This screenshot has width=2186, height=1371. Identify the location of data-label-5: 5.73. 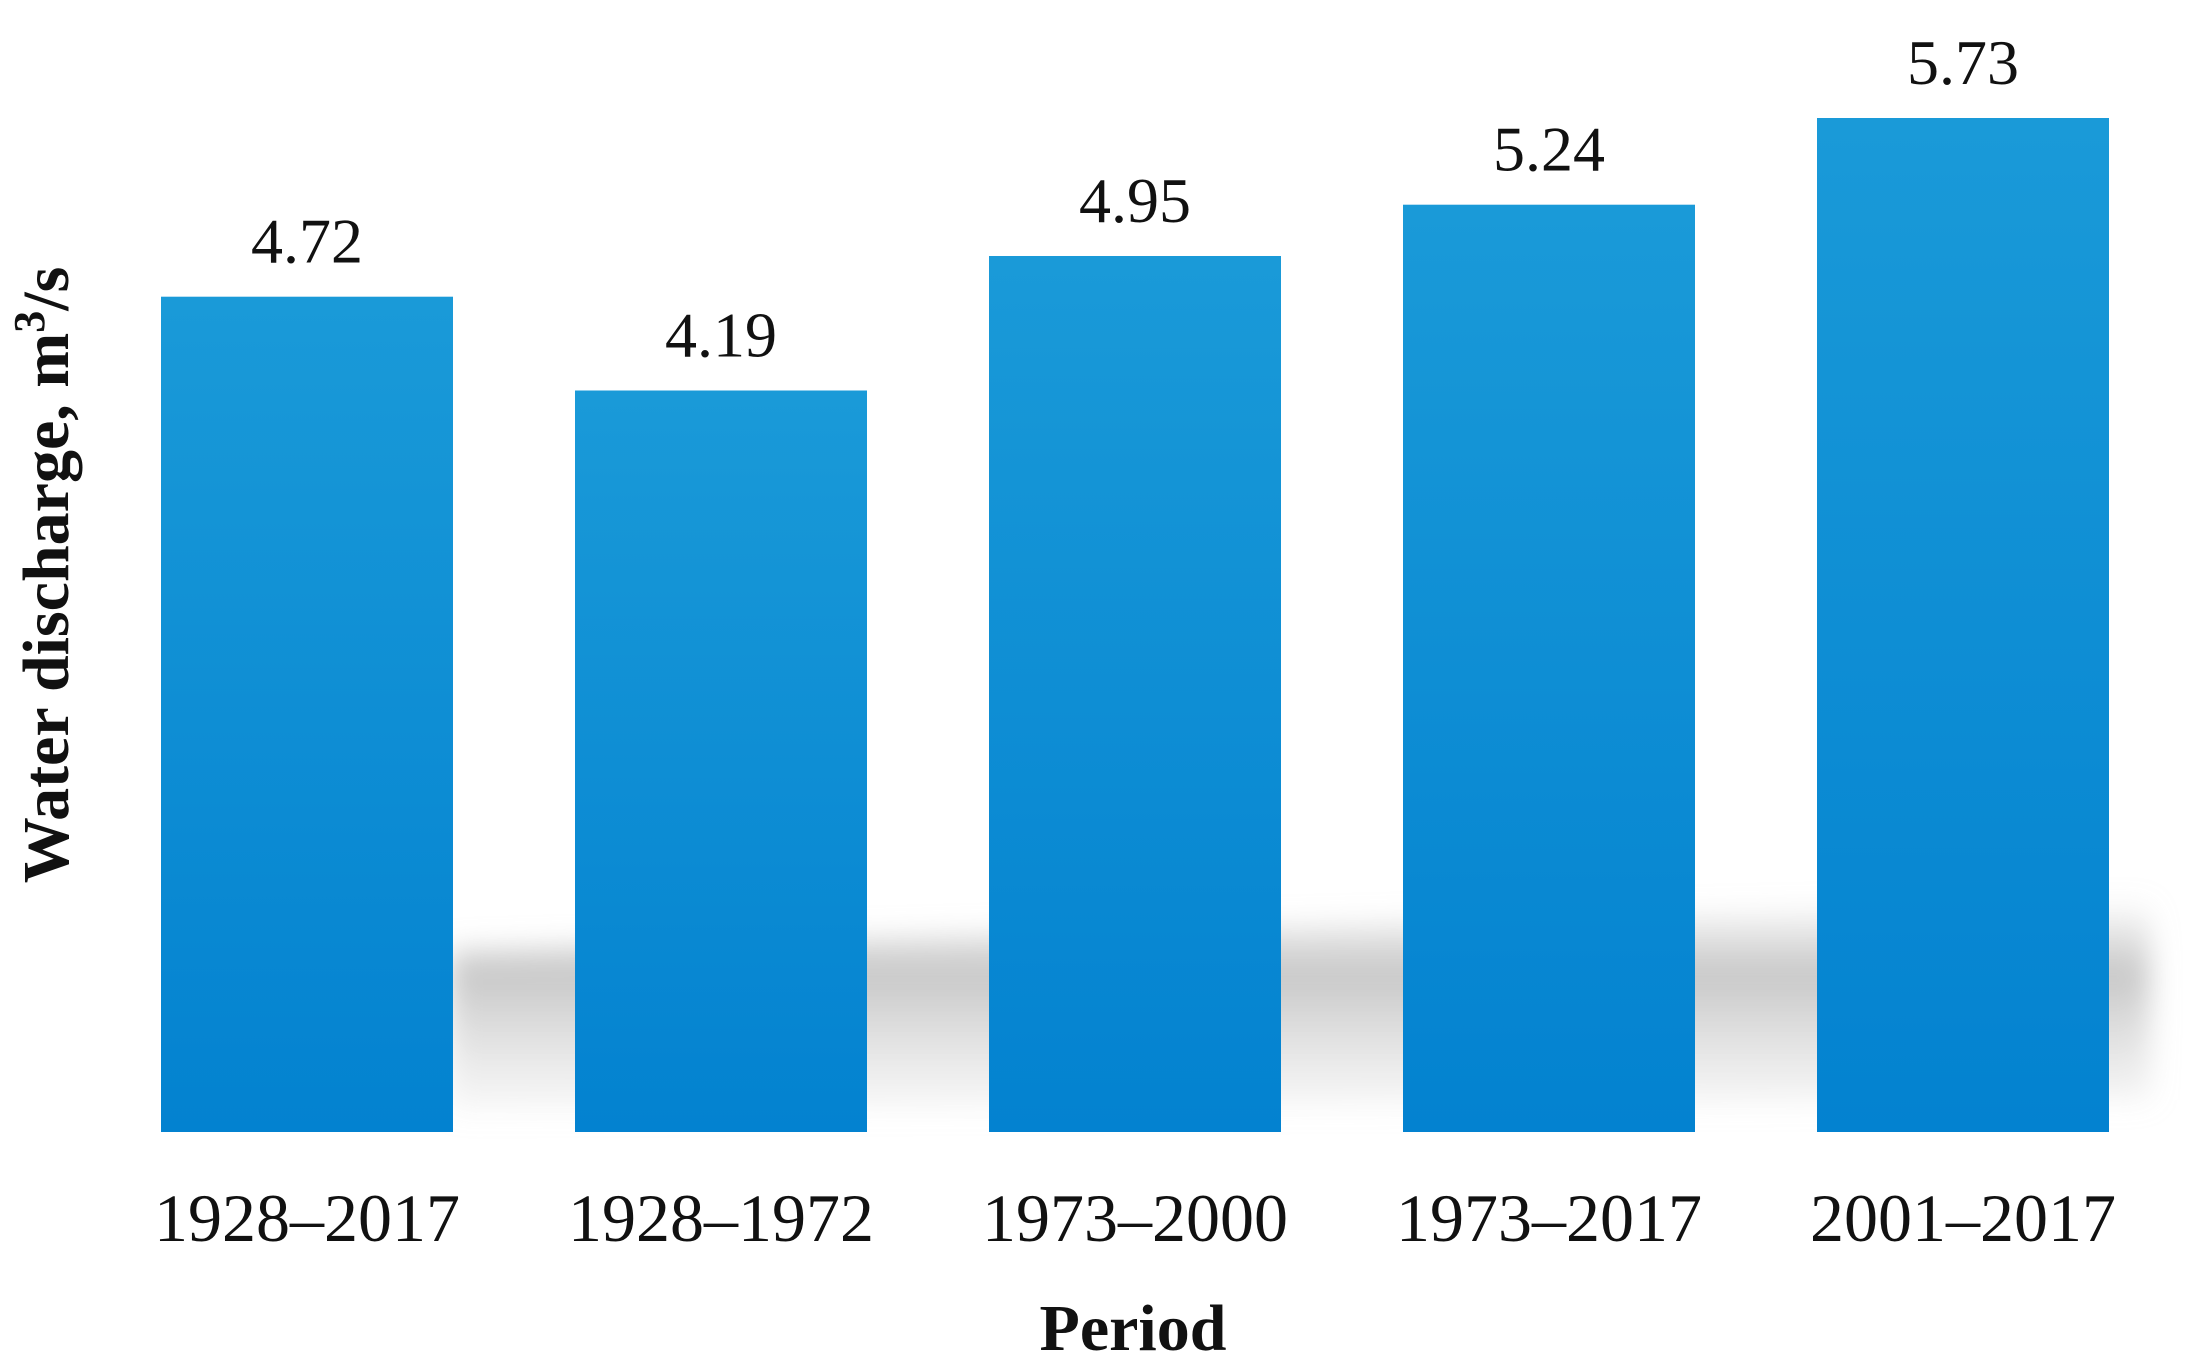
(1963, 62).